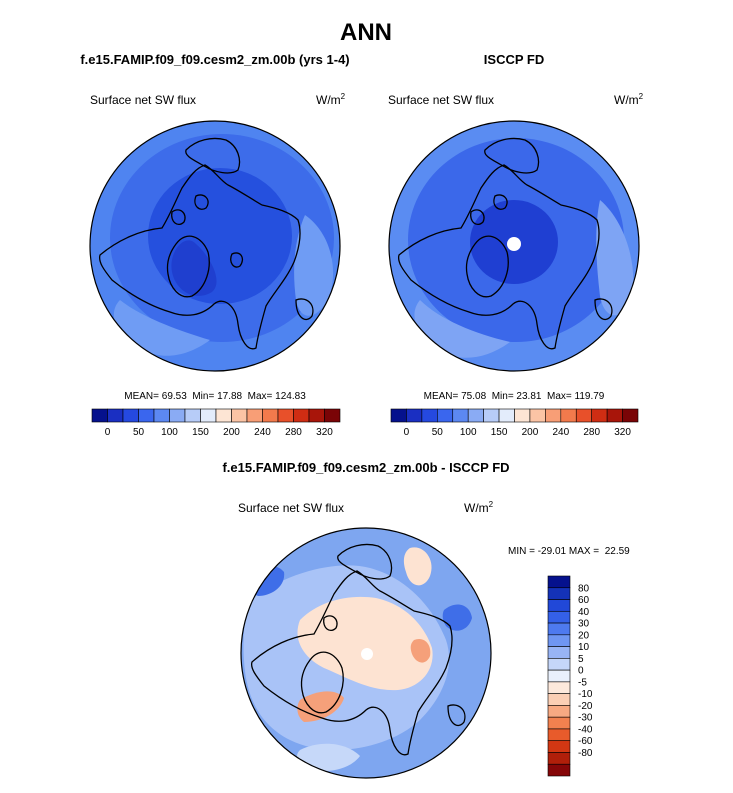  I want to click on diff-colorbar-tick-label: 20, so click(584, 635).